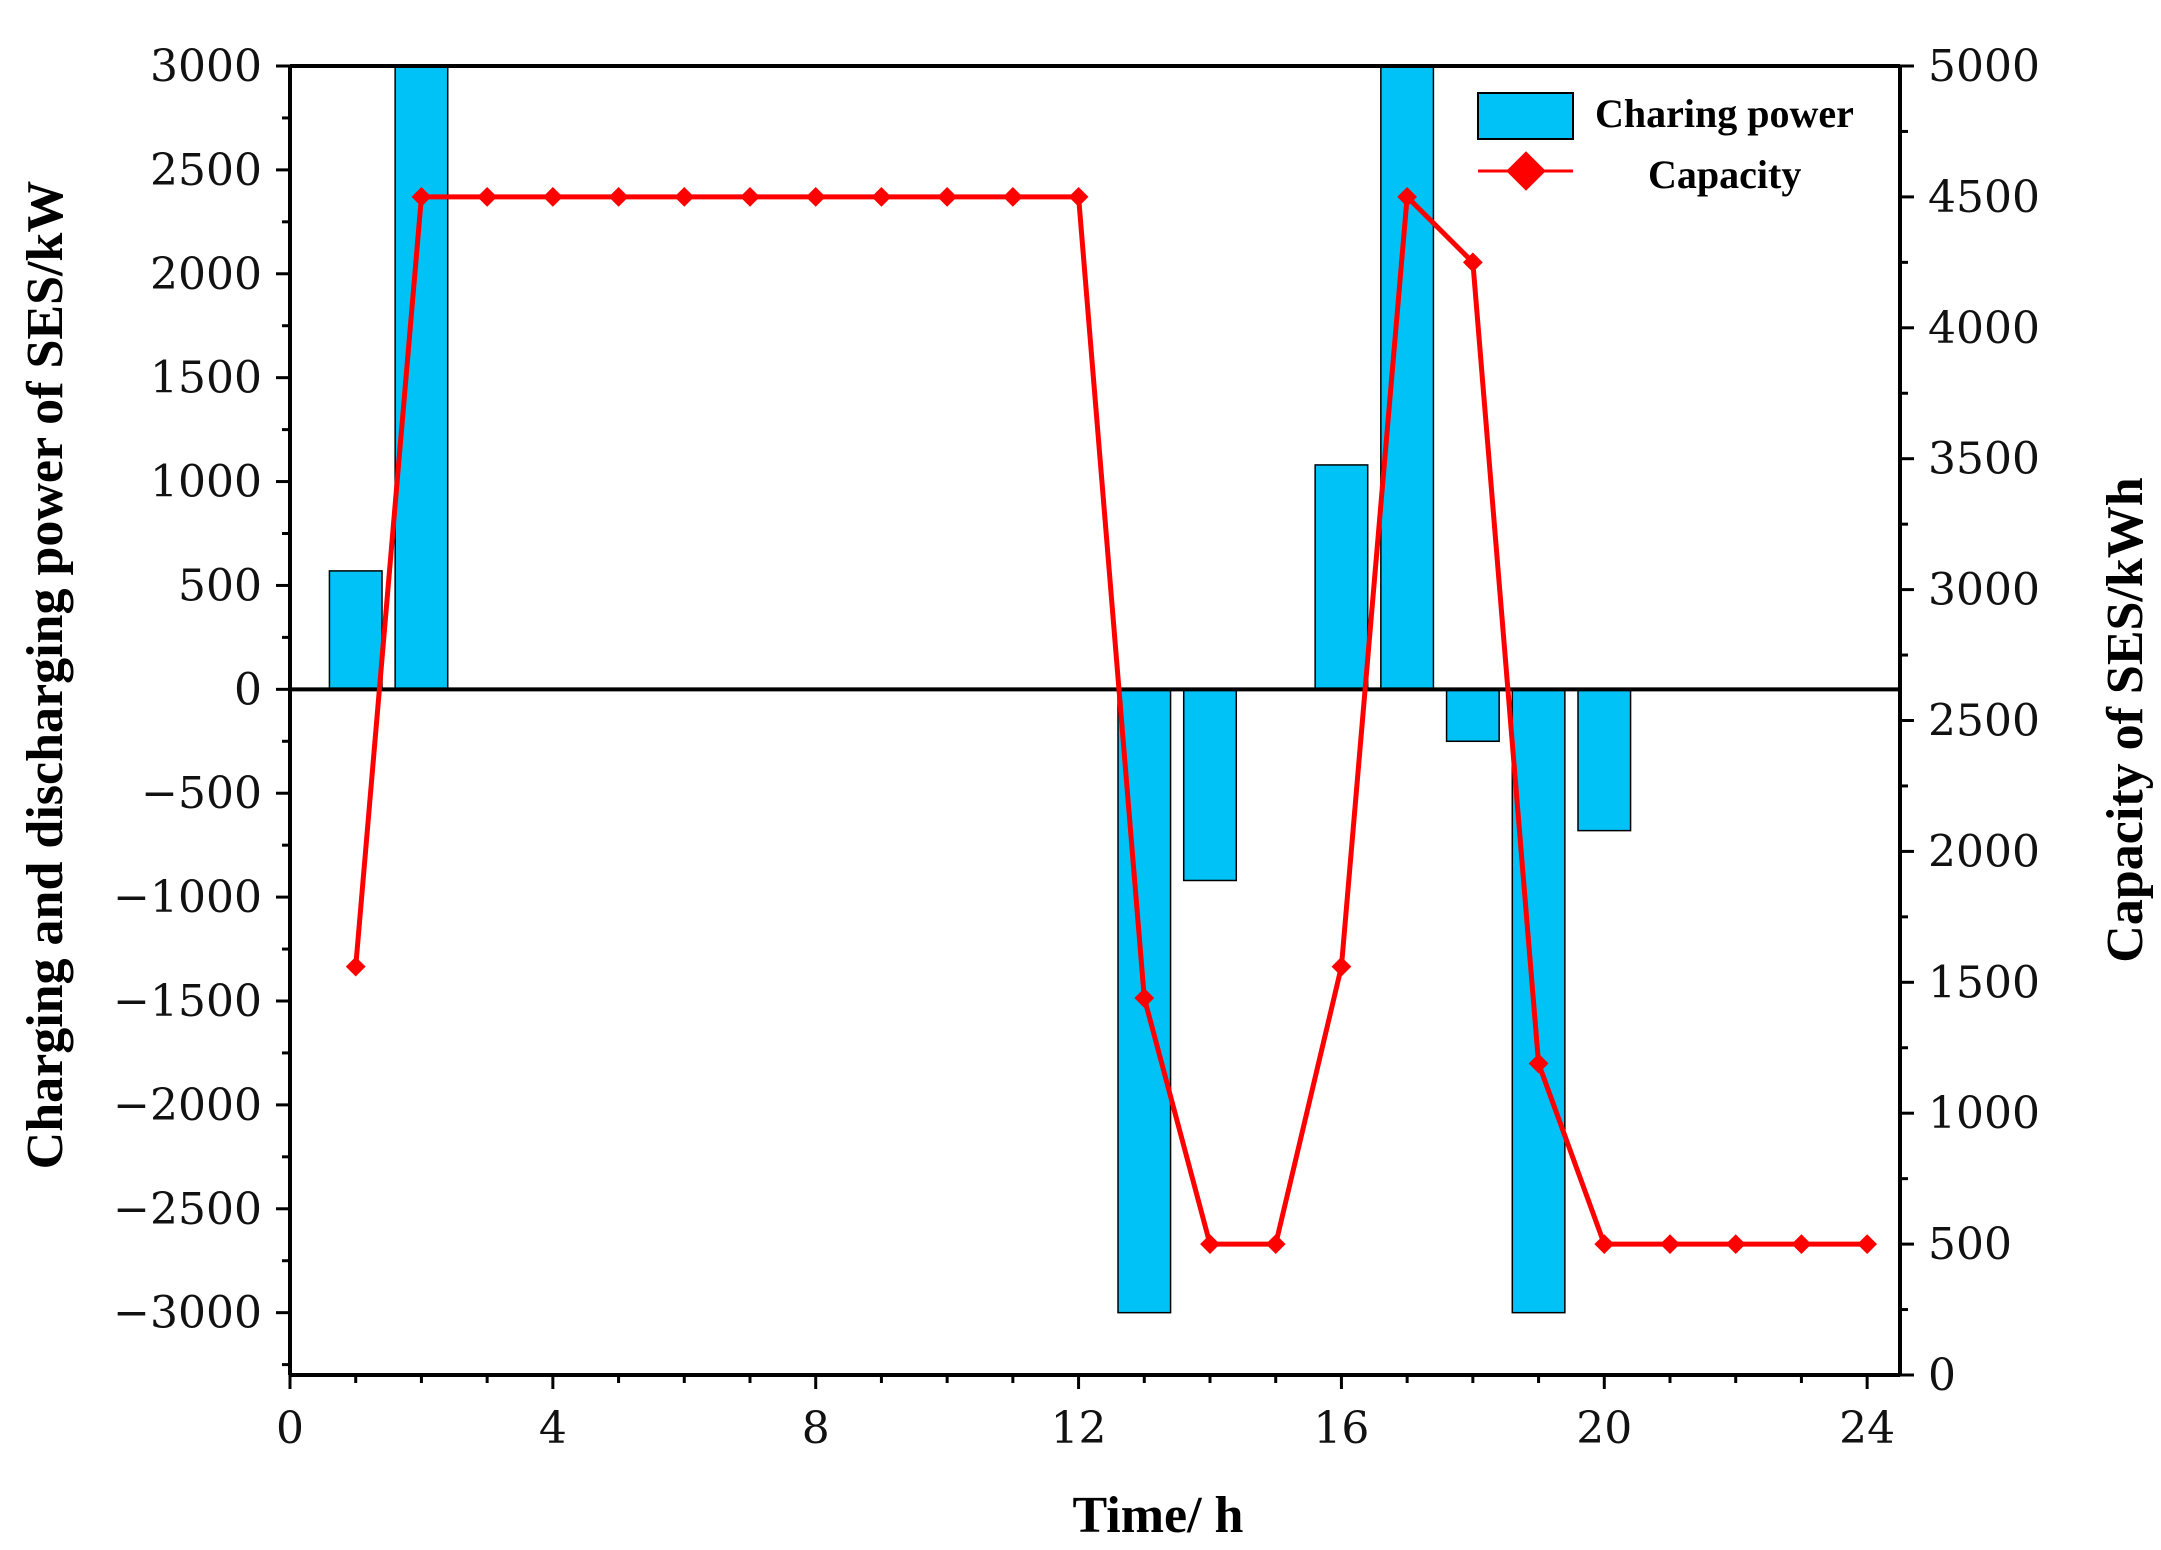  What do you see at coordinates (1984, 1113) in the screenshot?
I see `right-tick-label: 1000` at bounding box center [1984, 1113].